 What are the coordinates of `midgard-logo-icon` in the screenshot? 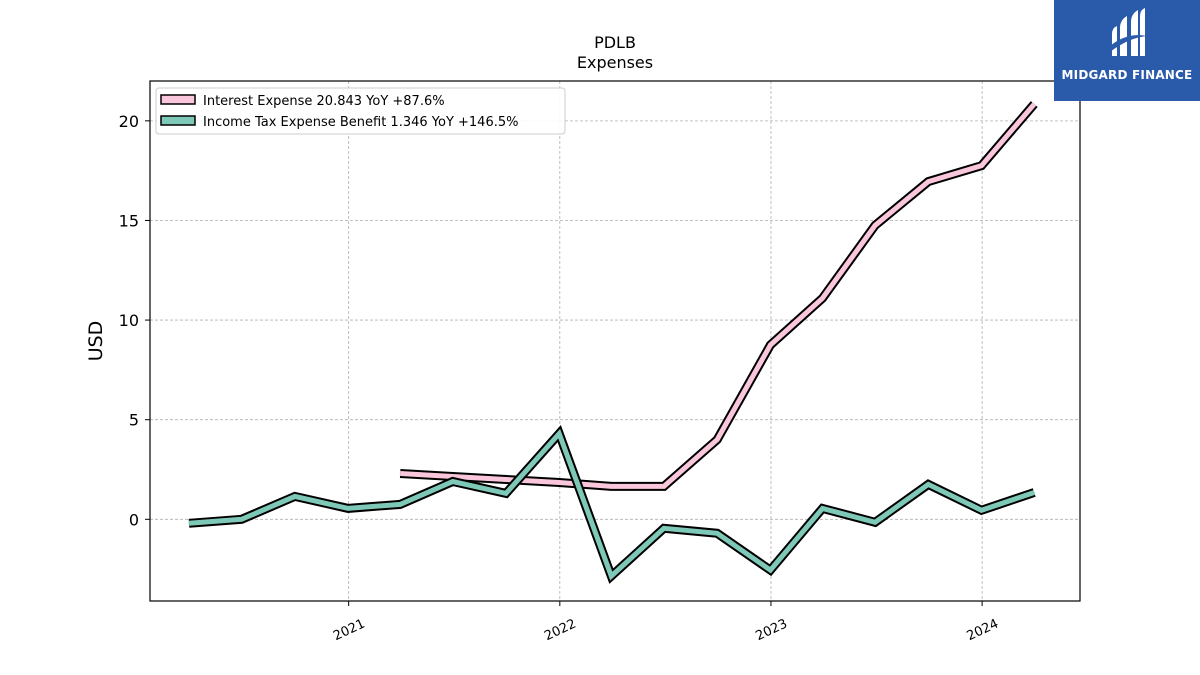 It's located at (1128, 32).